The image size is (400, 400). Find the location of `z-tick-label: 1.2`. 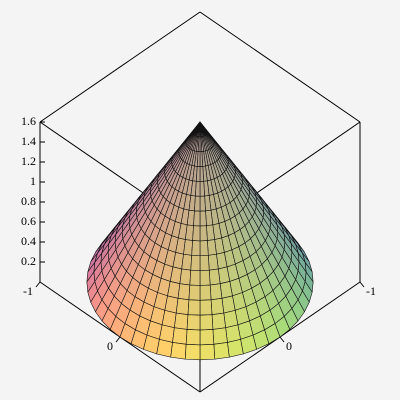

z-tick-label: 1.2 is located at coordinates (28, 161).